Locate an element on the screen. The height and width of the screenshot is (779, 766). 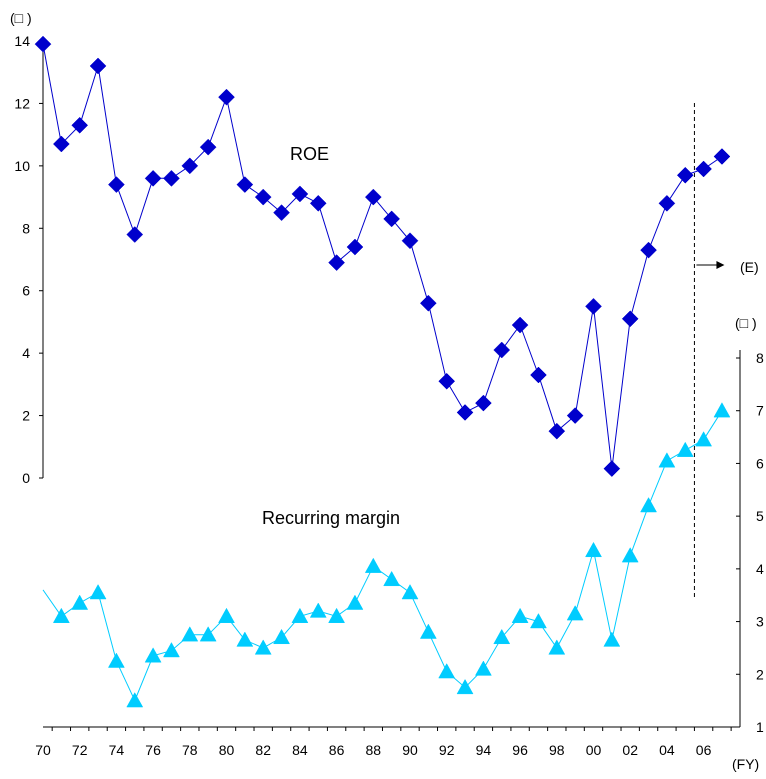
x-tick-label-06: 06 is located at coordinates (704, 750).